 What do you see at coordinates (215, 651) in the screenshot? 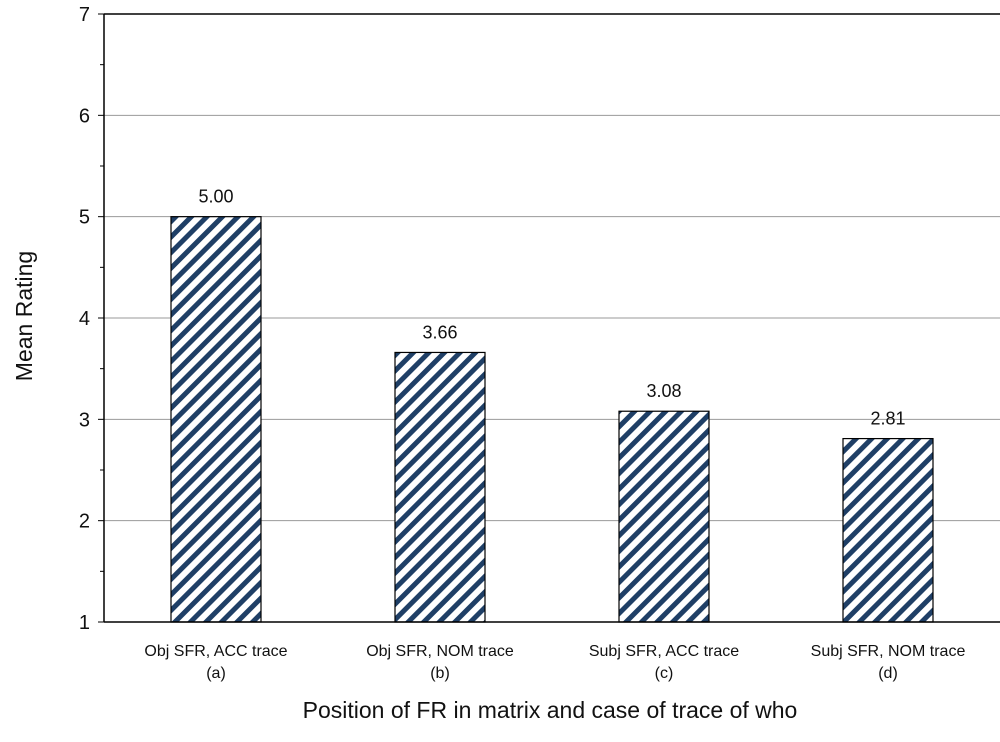
I see `x-tick-label: Obj SFR, ACC trace` at bounding box center [215, 651].